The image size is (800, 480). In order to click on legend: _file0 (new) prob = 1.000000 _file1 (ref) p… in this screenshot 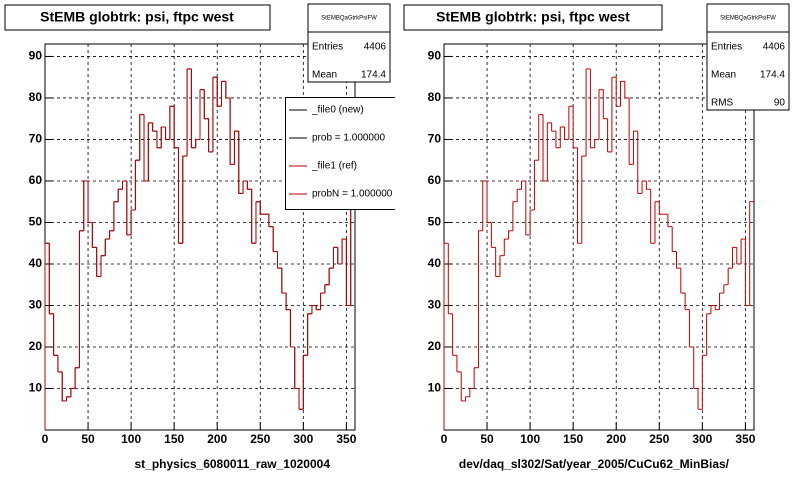, I will do `click(340, 153)`.